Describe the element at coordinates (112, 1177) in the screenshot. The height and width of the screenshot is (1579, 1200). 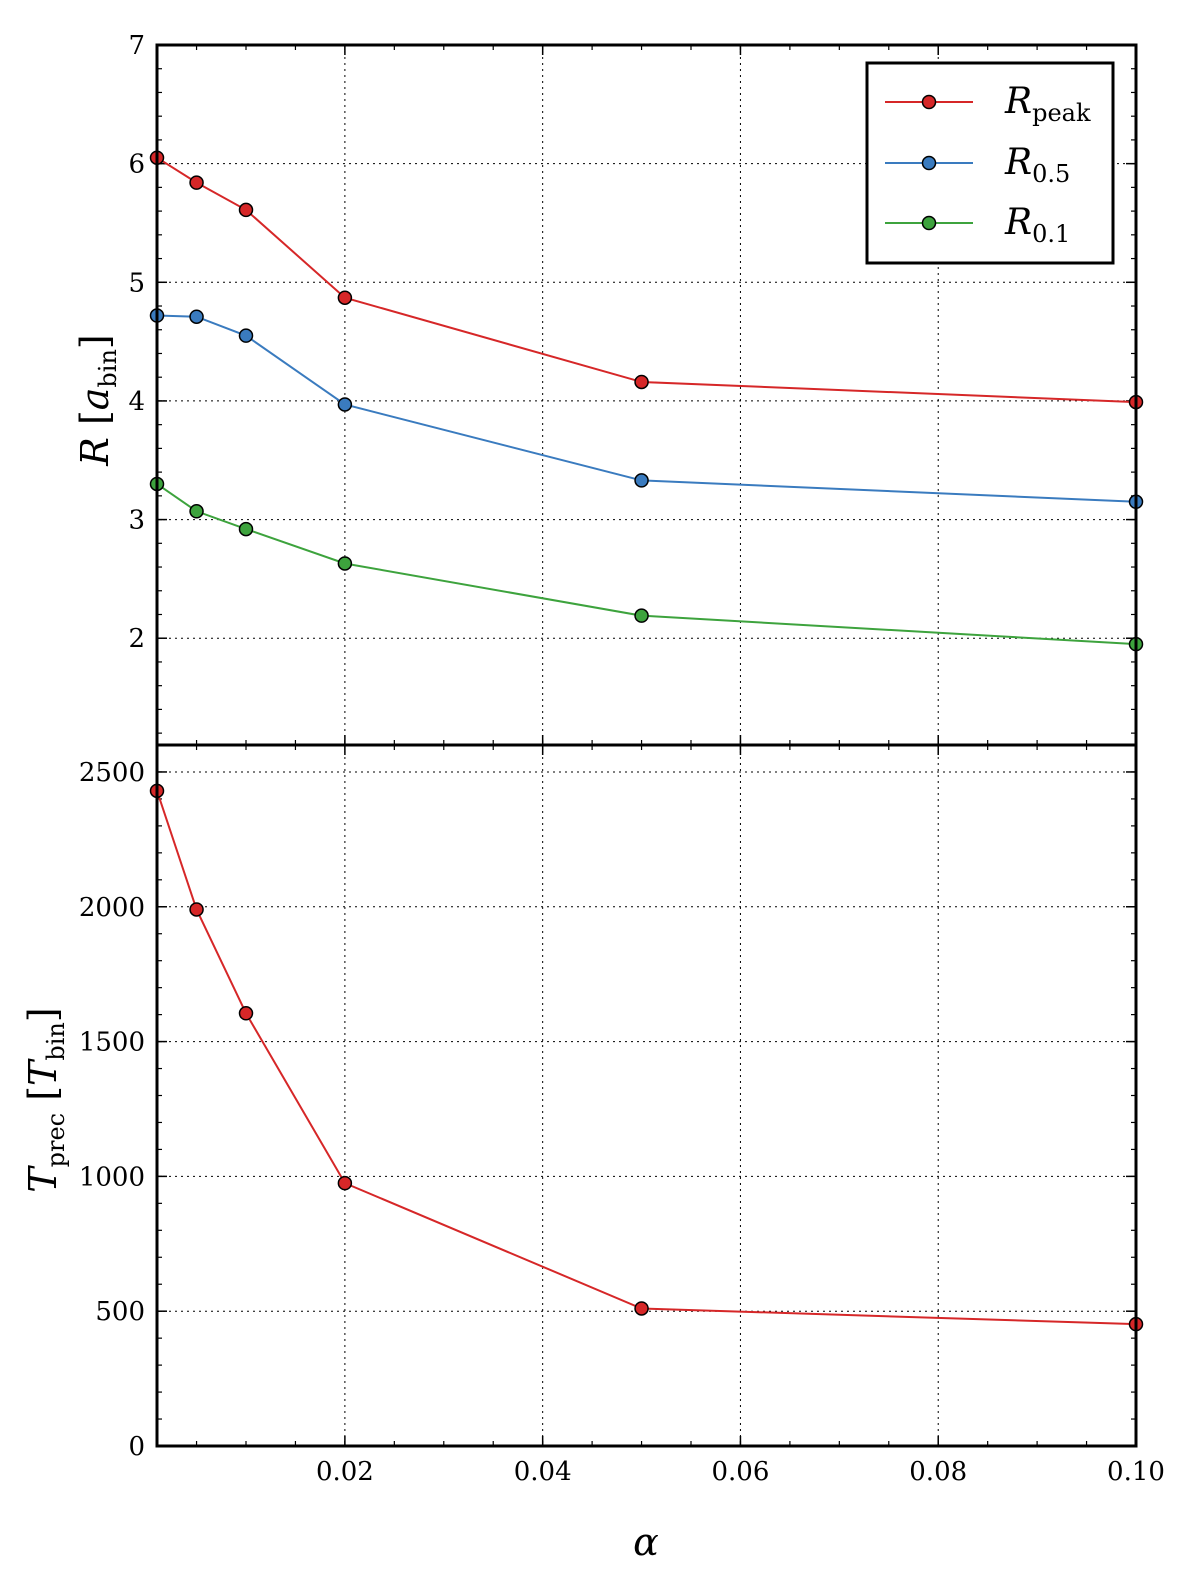
I see `bottom-y-tick-label-1000: 1000` at that location.